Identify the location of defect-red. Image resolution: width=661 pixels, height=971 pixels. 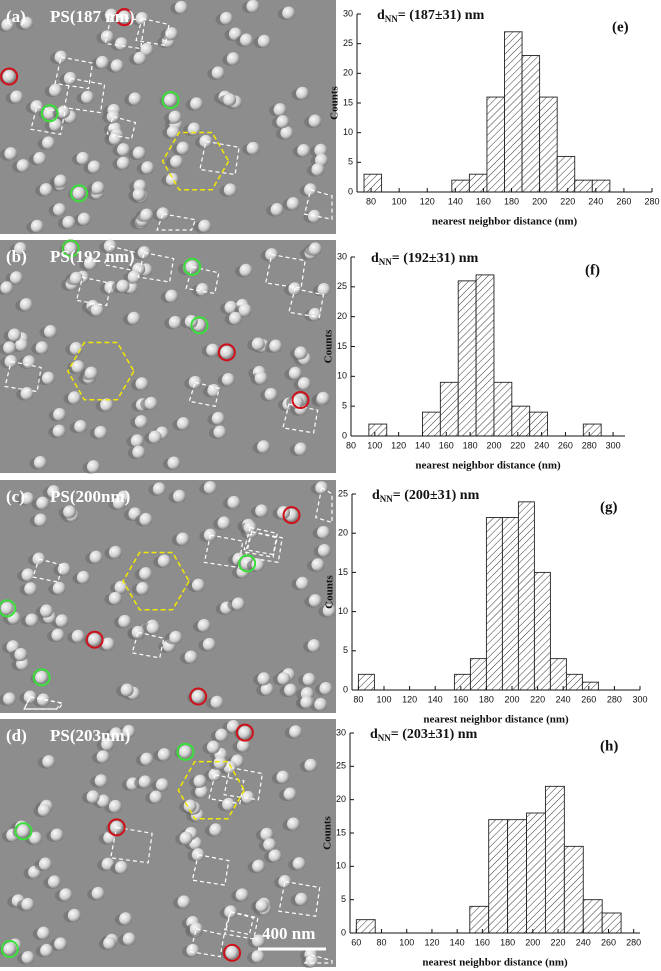
(244, 732).